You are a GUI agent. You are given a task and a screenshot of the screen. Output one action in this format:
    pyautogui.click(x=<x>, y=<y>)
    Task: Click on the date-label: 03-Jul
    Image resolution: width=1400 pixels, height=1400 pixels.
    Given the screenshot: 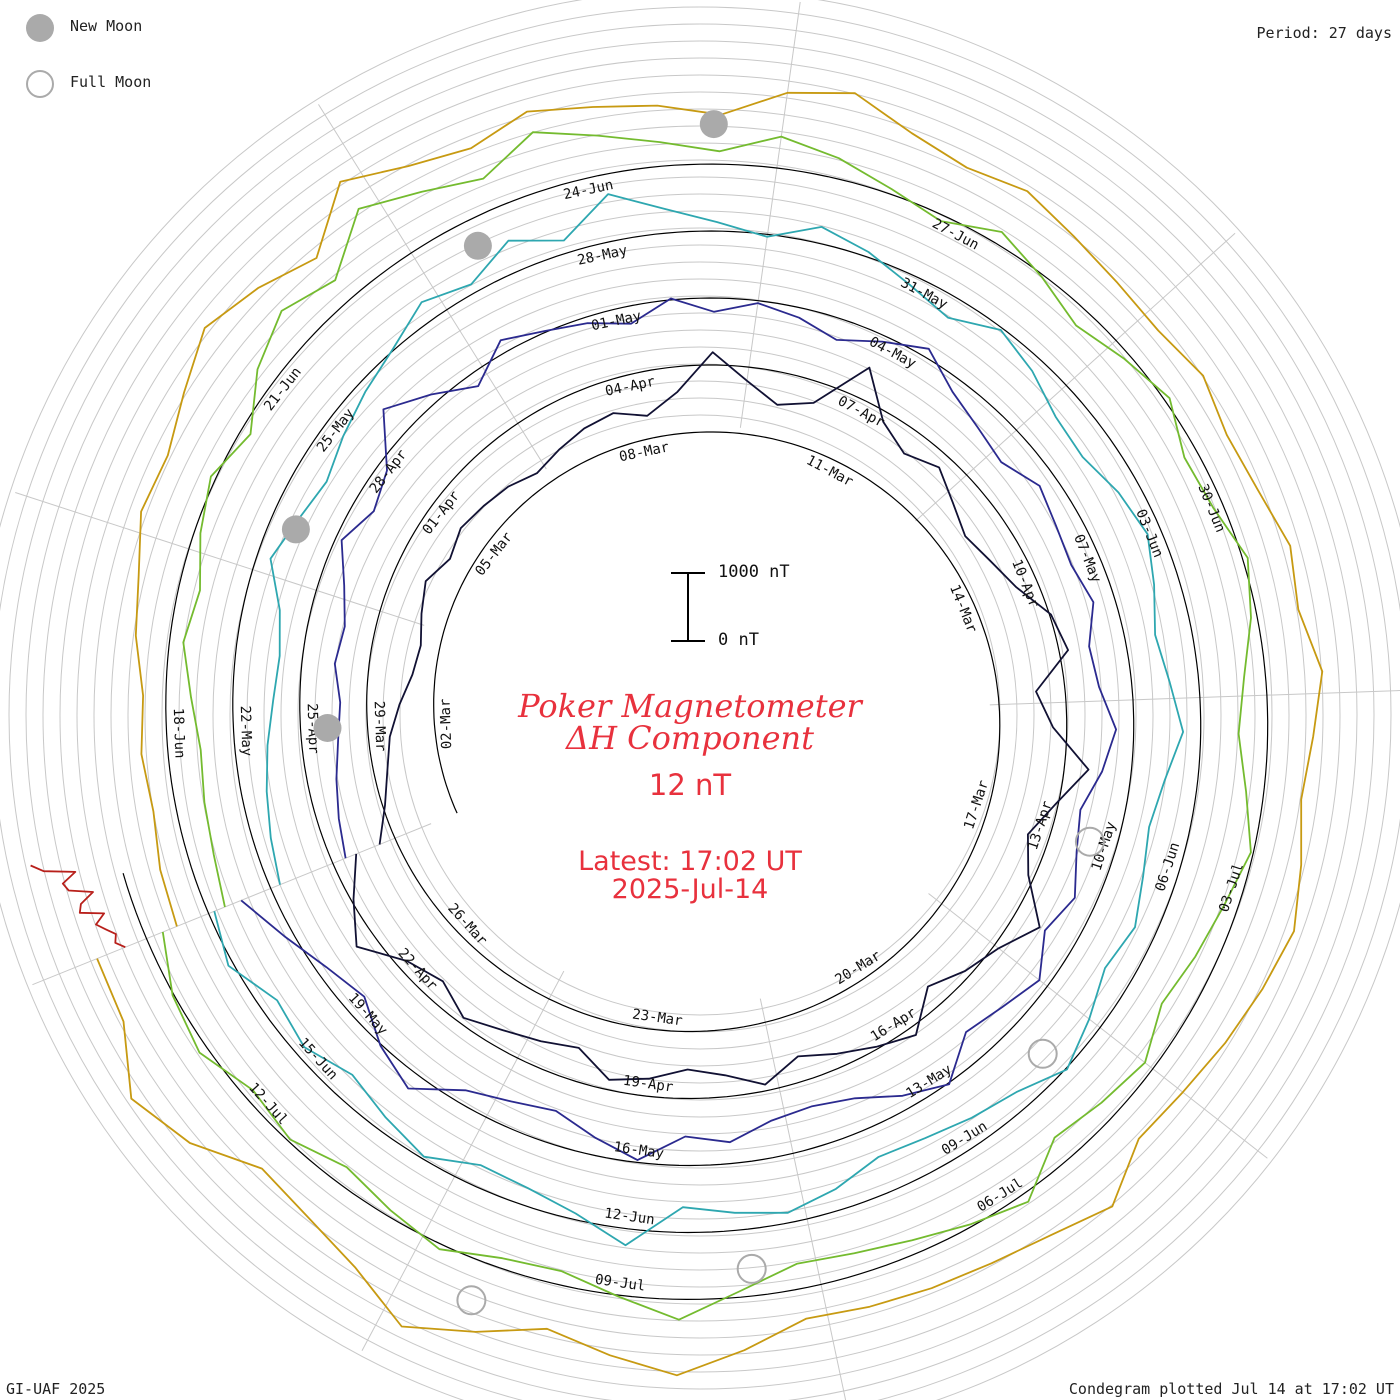 What is the action you would take?
    pyautogui.click(x=1231, y=887)
    